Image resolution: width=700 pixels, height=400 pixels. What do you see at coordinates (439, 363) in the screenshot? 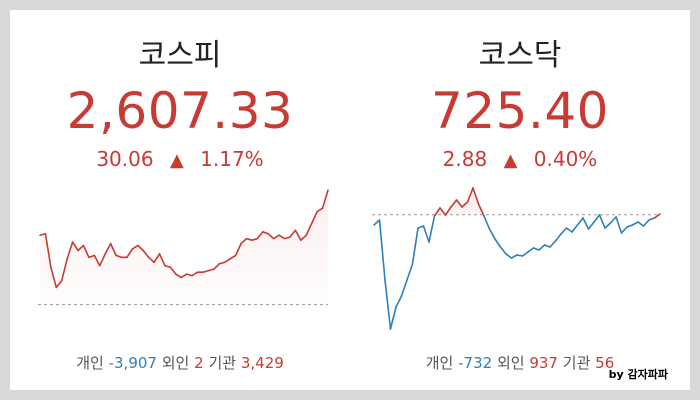
I see `kosdaq-individual-label: 개인` at bounding box center [439, 363].